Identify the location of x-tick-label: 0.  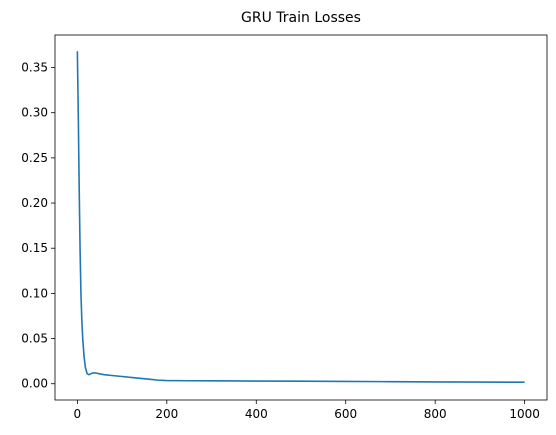
(78, 414).